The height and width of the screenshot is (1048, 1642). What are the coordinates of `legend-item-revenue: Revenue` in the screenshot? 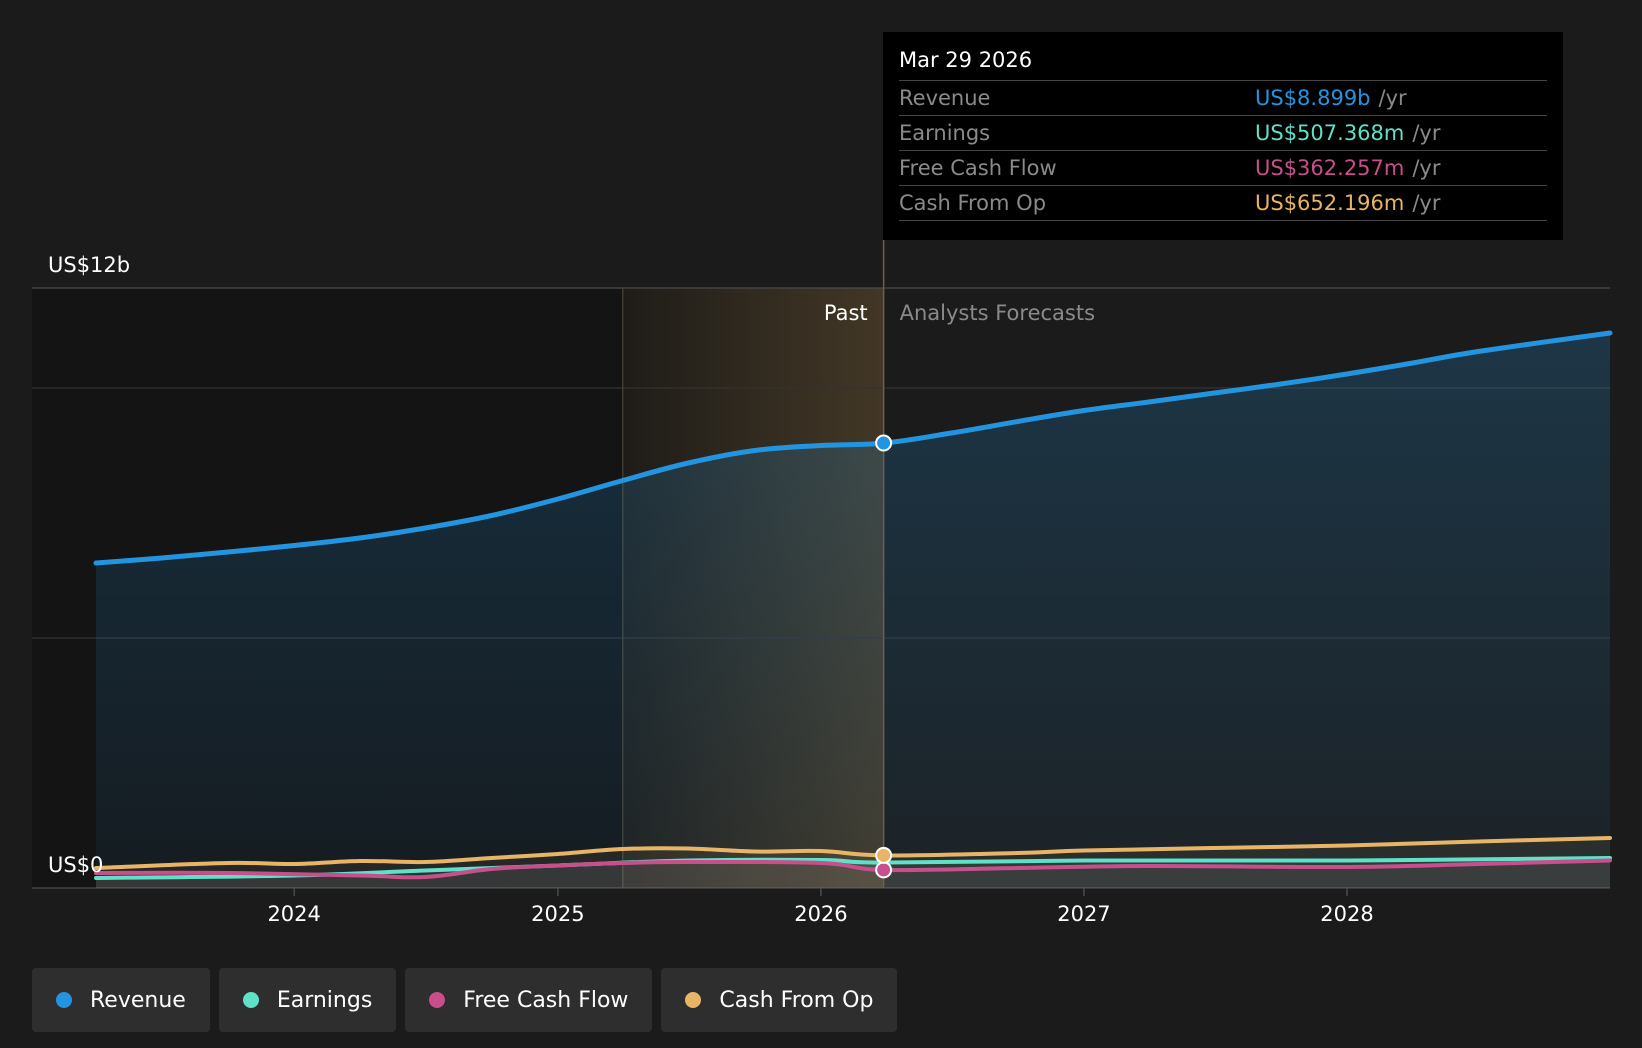 It's located at (121, 1000).